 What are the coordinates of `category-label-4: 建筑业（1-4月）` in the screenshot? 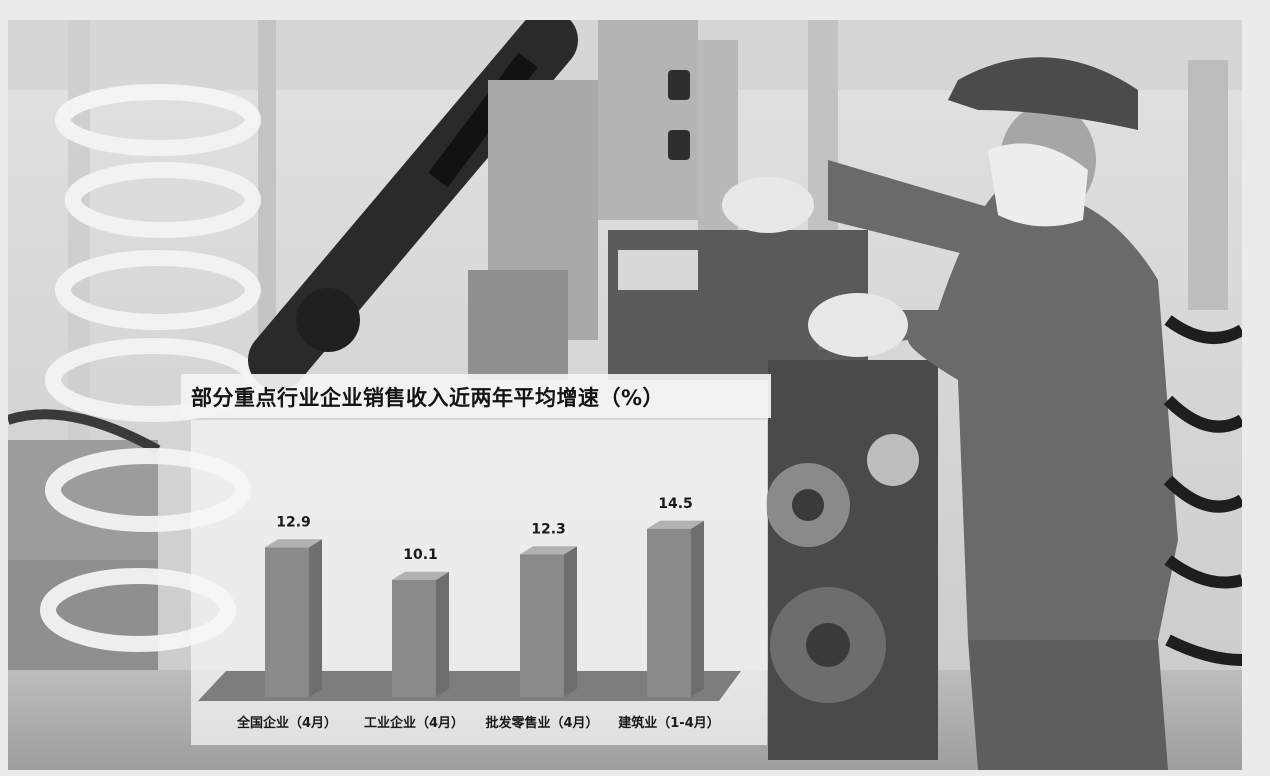 It's located at (669, 723).